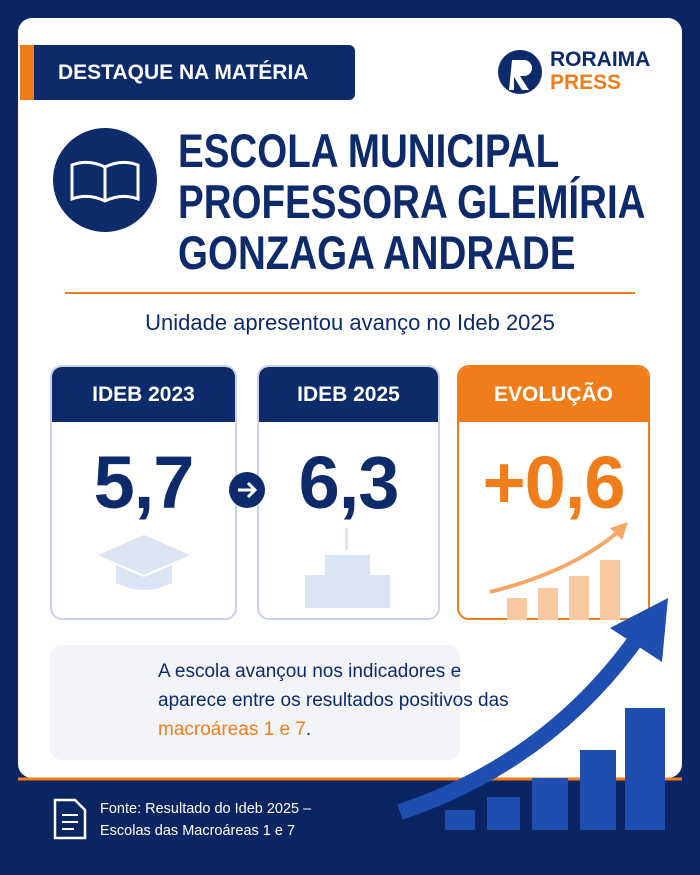 This screenshot has width=700, height=875. I want to click on stat-value: +0,6, so click(553, 482).